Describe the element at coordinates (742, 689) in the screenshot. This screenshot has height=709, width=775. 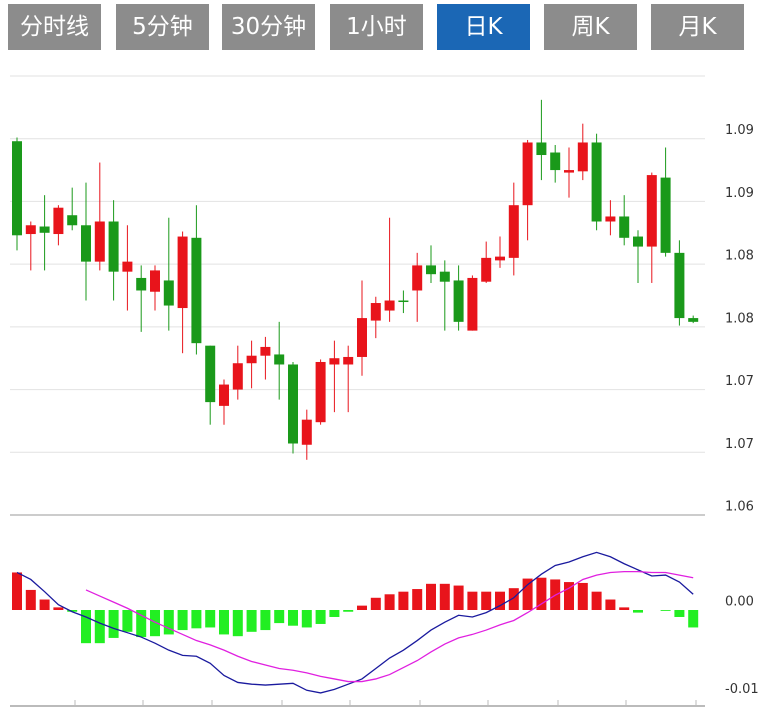
I see `y-tick-label: -0.01` at that location.